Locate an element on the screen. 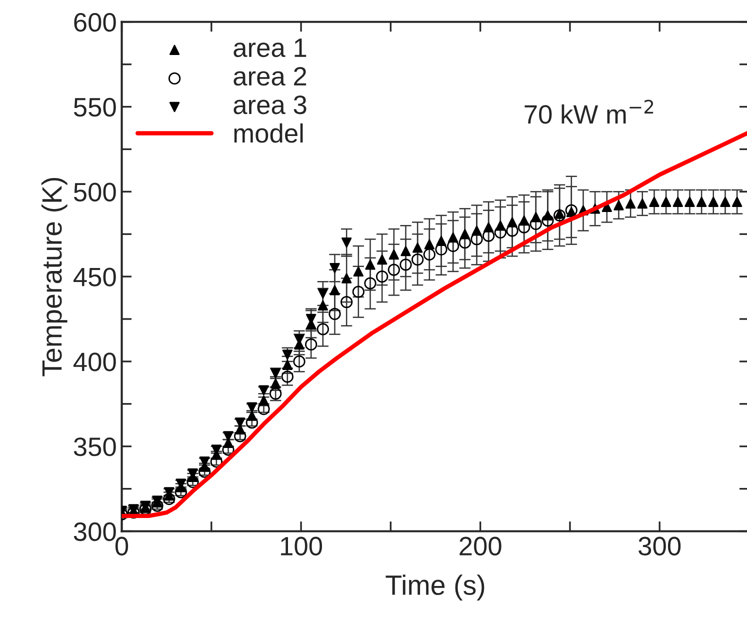  y-tick-label: 550 is located at coordinates (95, 107).